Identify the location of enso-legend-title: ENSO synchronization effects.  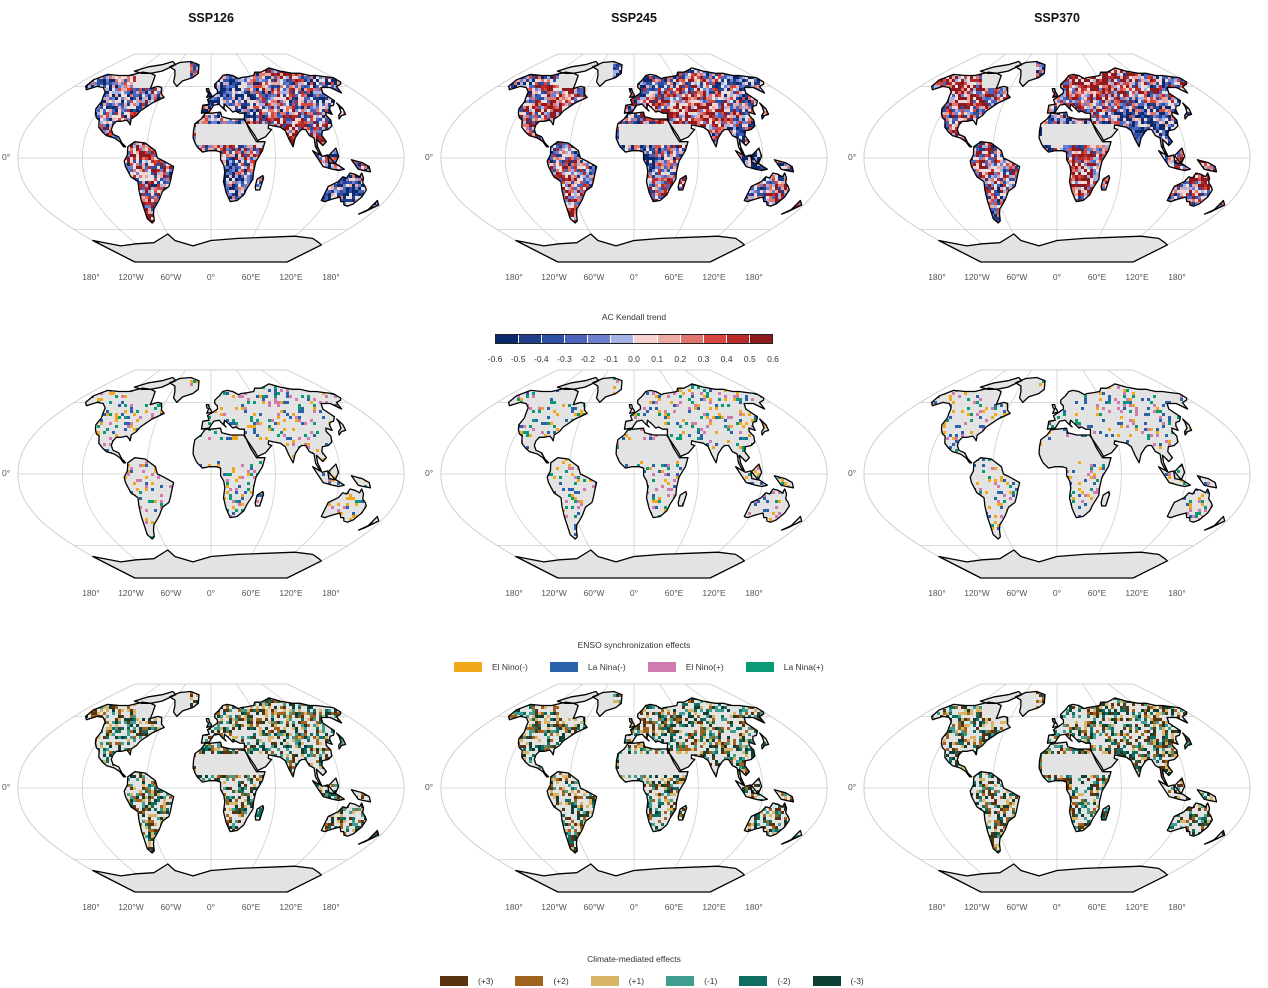
(634, 645).